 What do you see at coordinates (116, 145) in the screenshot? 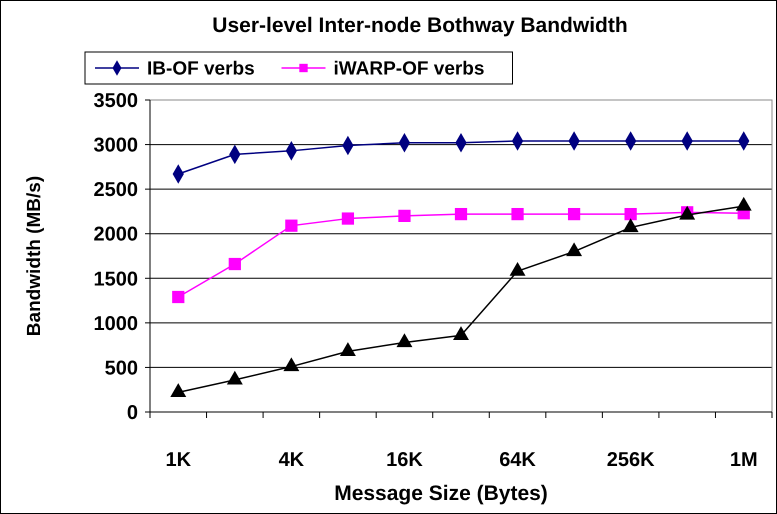
I see `y-tick-label: 3000` at bounding box center [116, 145].